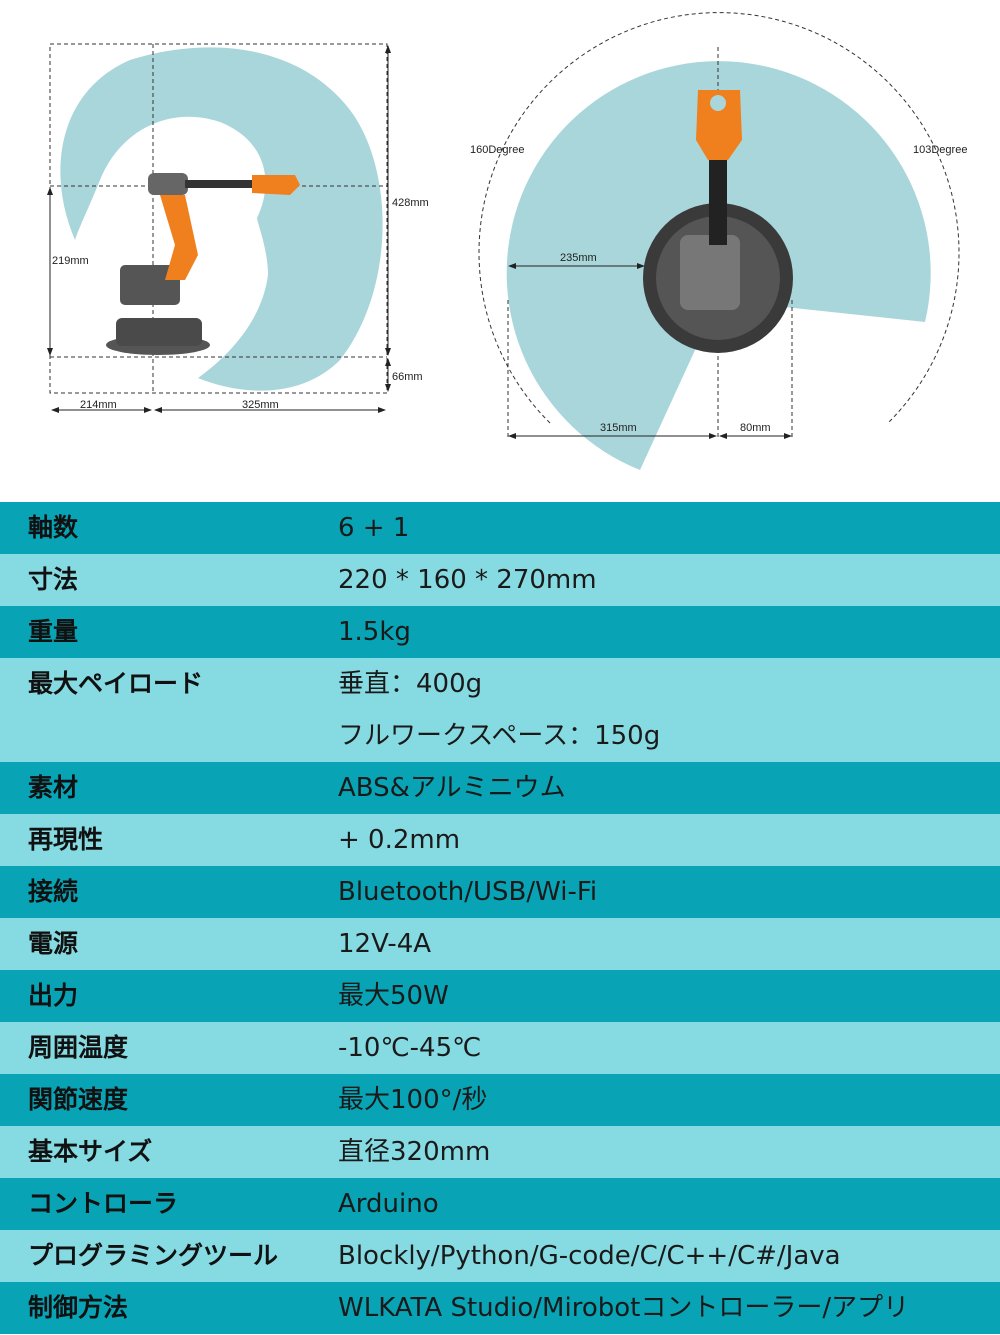  I want to click on spec-values: Arduino, so click(655, 1204).